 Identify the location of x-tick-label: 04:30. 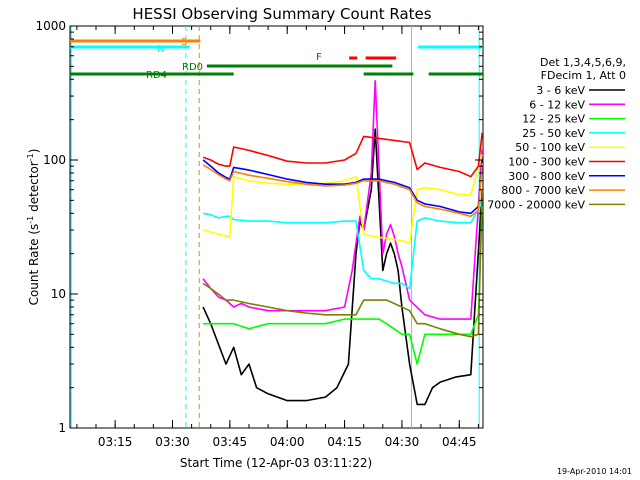
(402, 442).